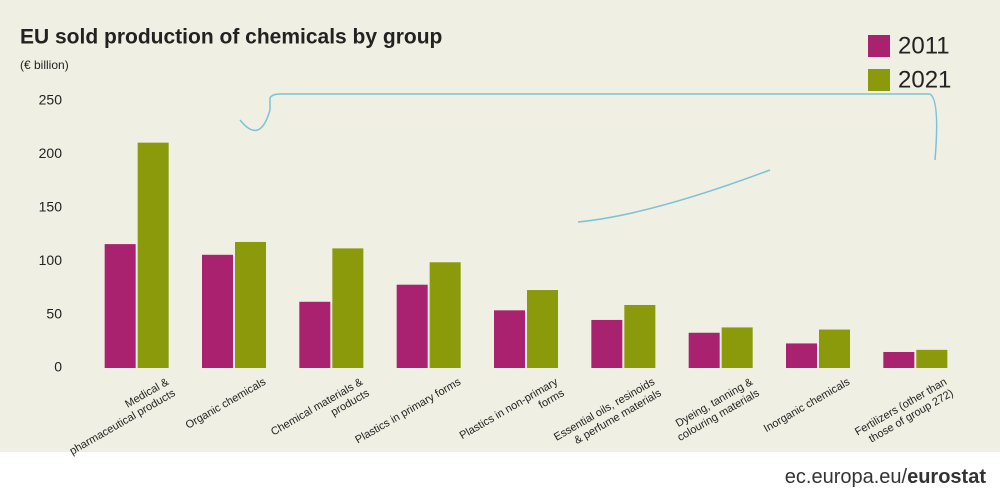 The image size is (1000, 500). I want to click on y-tick-label: 250, so click(51, 100).